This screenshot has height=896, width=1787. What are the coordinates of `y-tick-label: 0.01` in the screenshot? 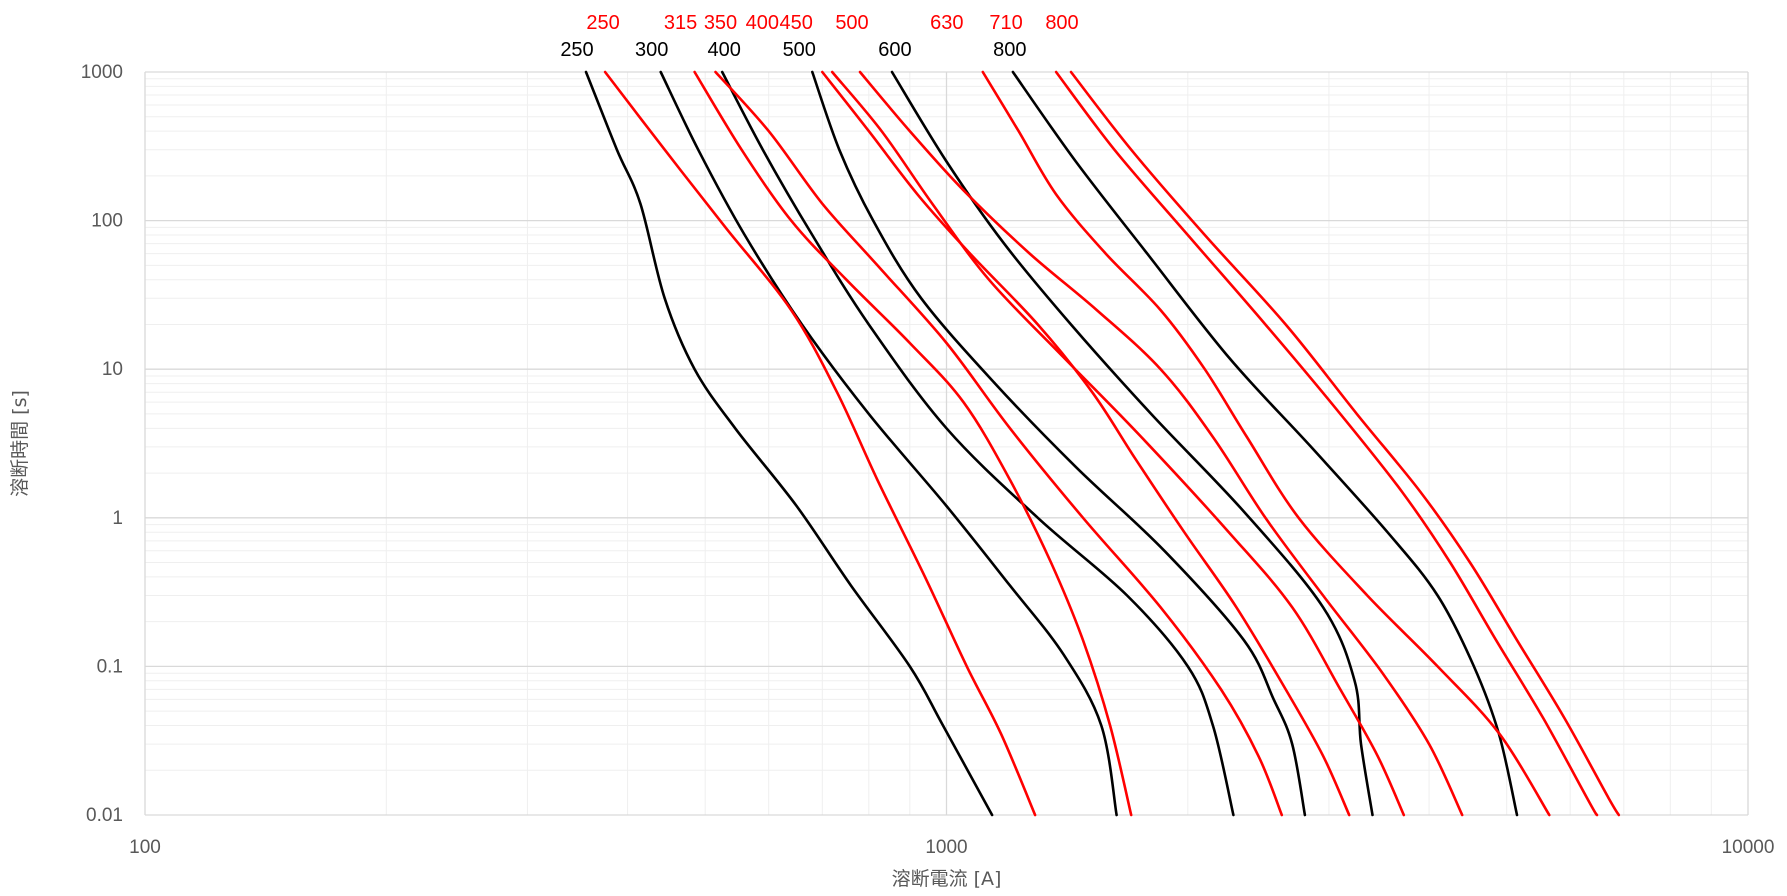 It's located at (104, 815).